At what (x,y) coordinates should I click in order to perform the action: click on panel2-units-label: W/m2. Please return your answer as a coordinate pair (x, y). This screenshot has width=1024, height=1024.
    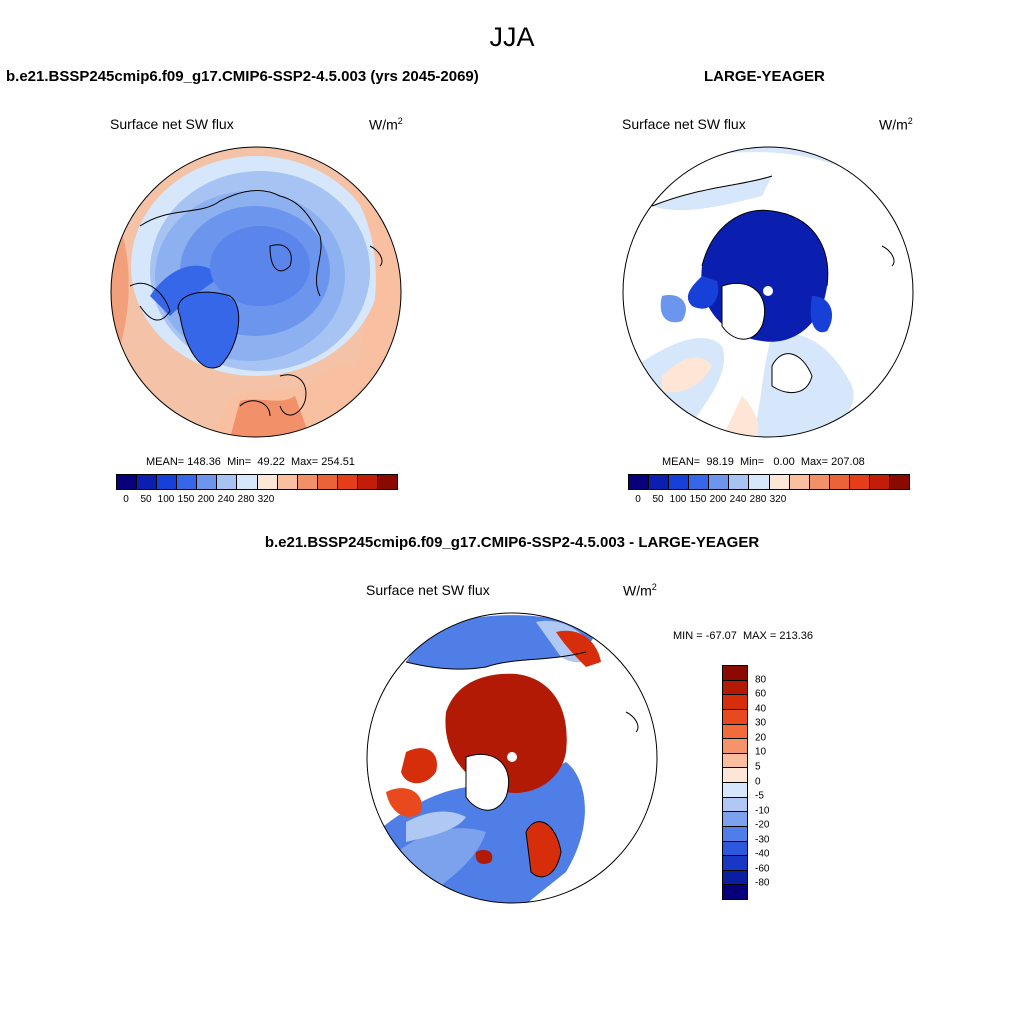
    Looking at the image, I should click on (896, 124).